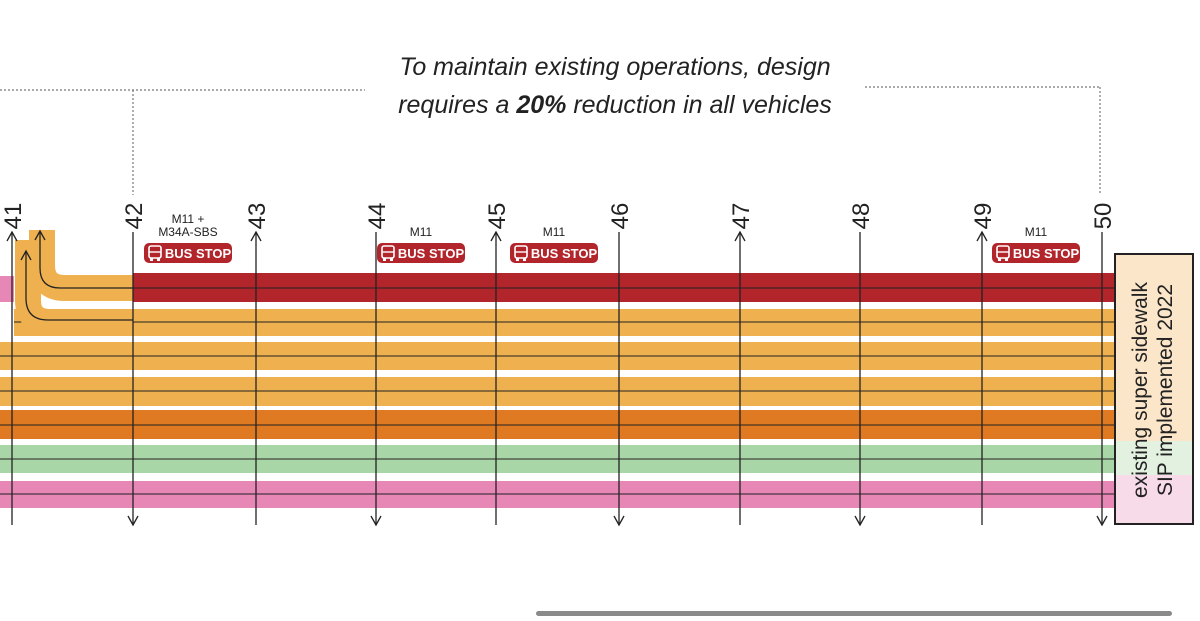  Describe the element at coordinates (541, 105) in the screenshot. I see `caption-percent: 20%` at that location.